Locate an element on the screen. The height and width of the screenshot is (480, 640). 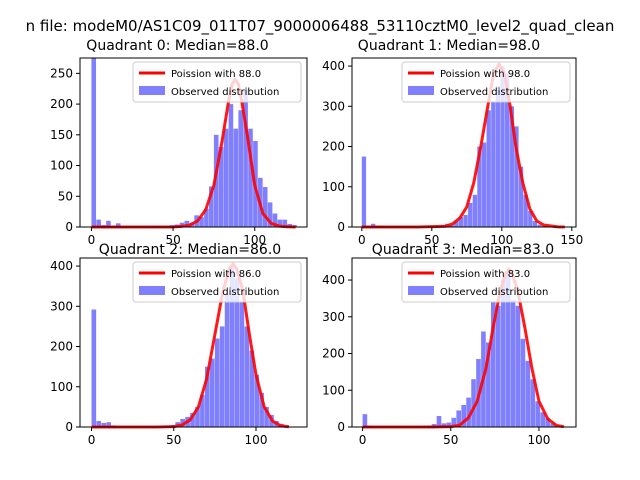
legend-label-poisson: Poission with 88.0 is located at coordinates (216, 74).